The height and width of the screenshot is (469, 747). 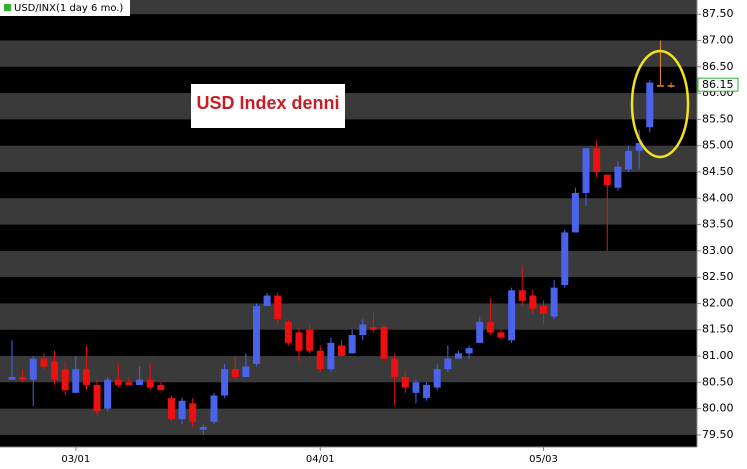 What do you see at coordinates (543, 459) in the screenshot?
I see `x-tick-label: 05/03` at bounding box center [543, 459].